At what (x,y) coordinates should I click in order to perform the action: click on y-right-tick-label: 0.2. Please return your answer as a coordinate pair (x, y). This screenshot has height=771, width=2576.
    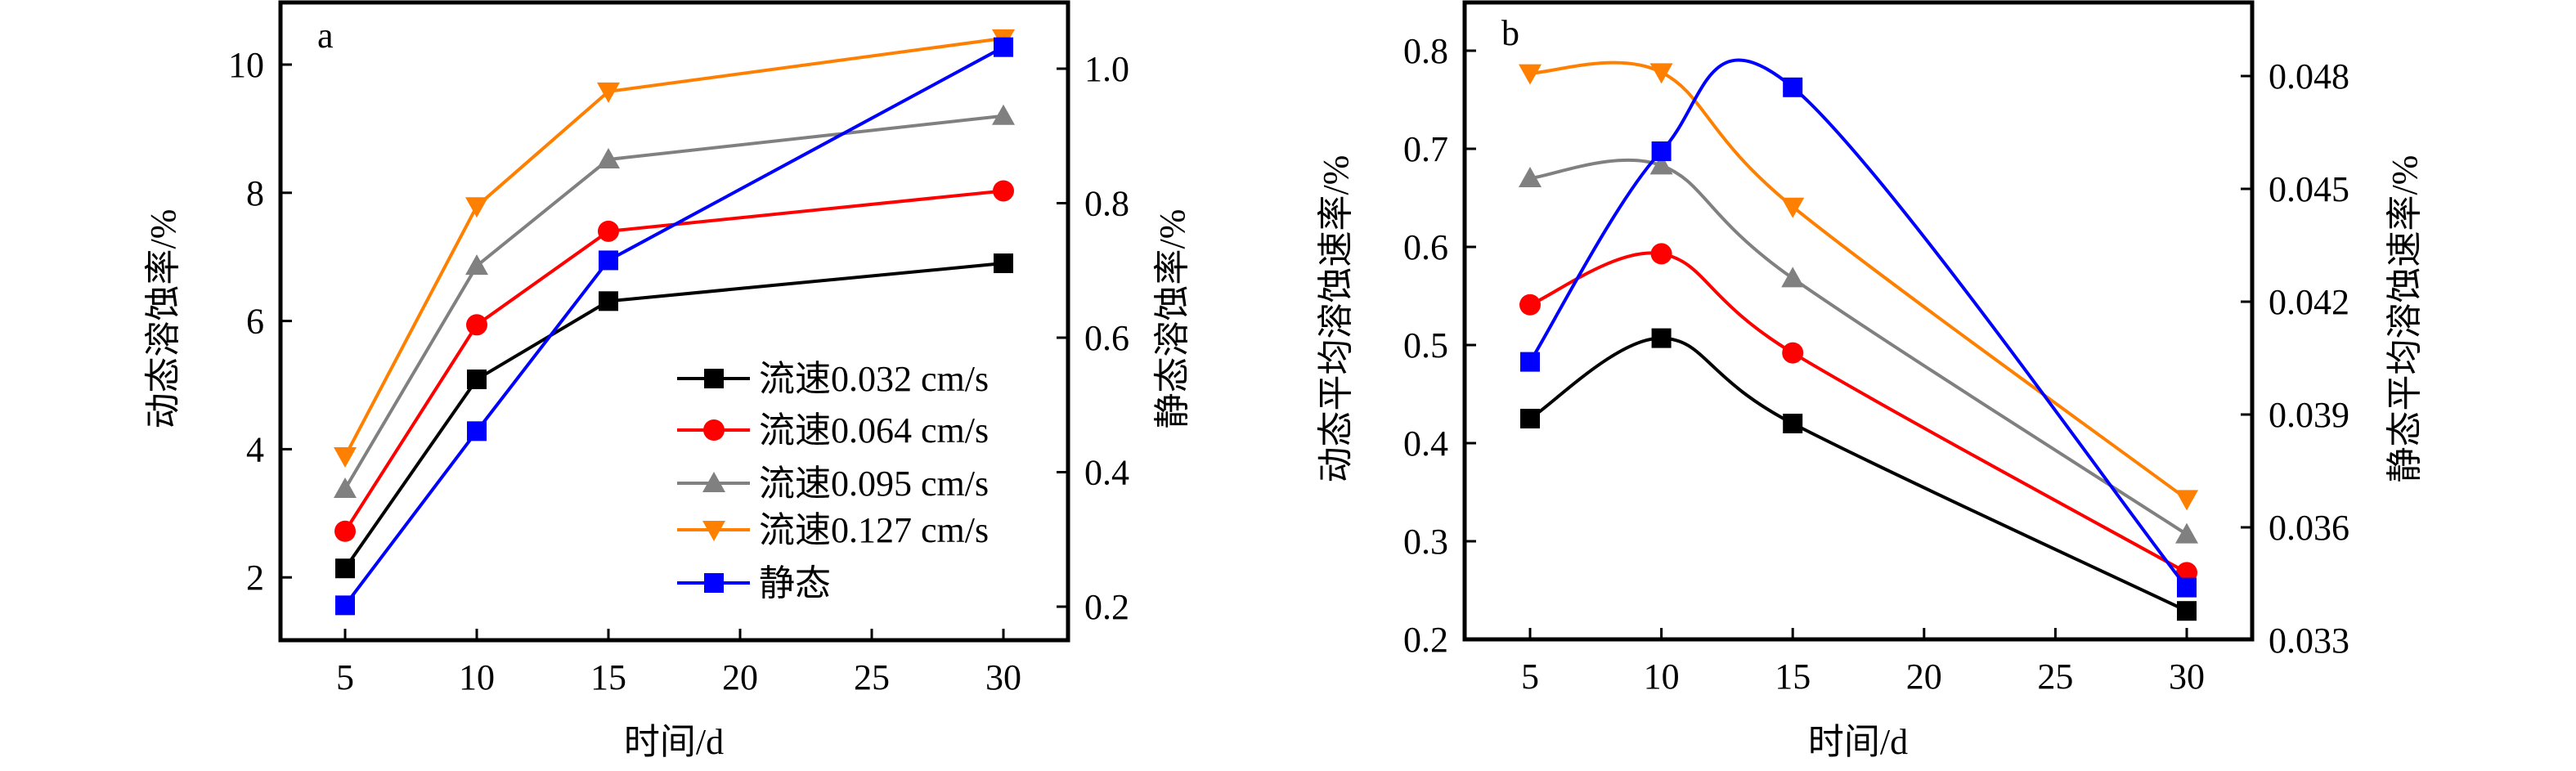
    Looking at the image, I should click on (1106, 607).